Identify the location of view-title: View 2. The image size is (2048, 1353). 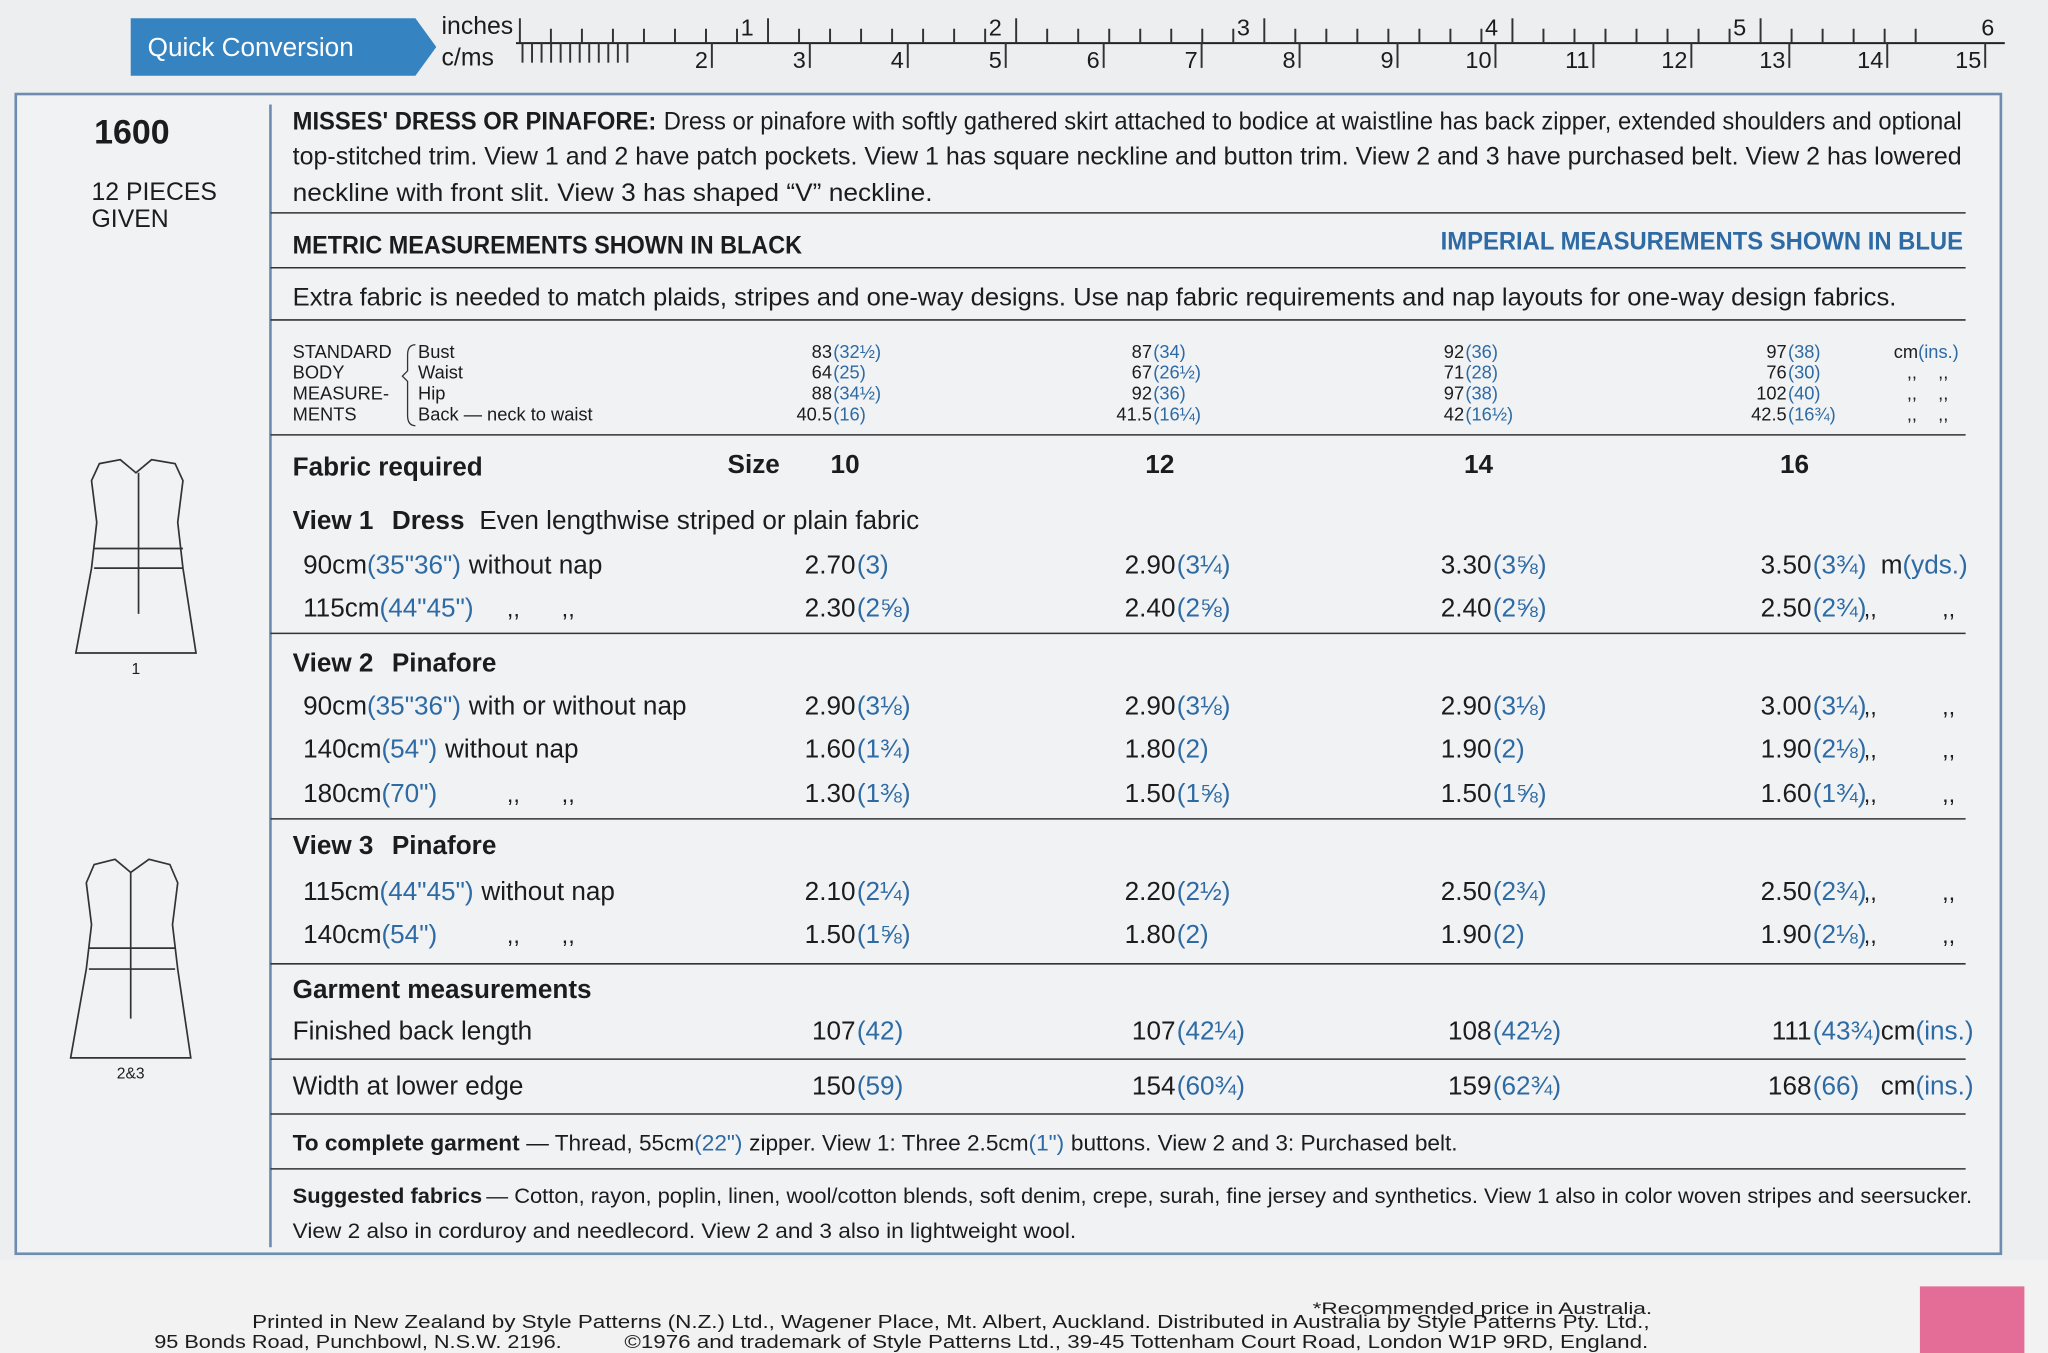
(333, 662).